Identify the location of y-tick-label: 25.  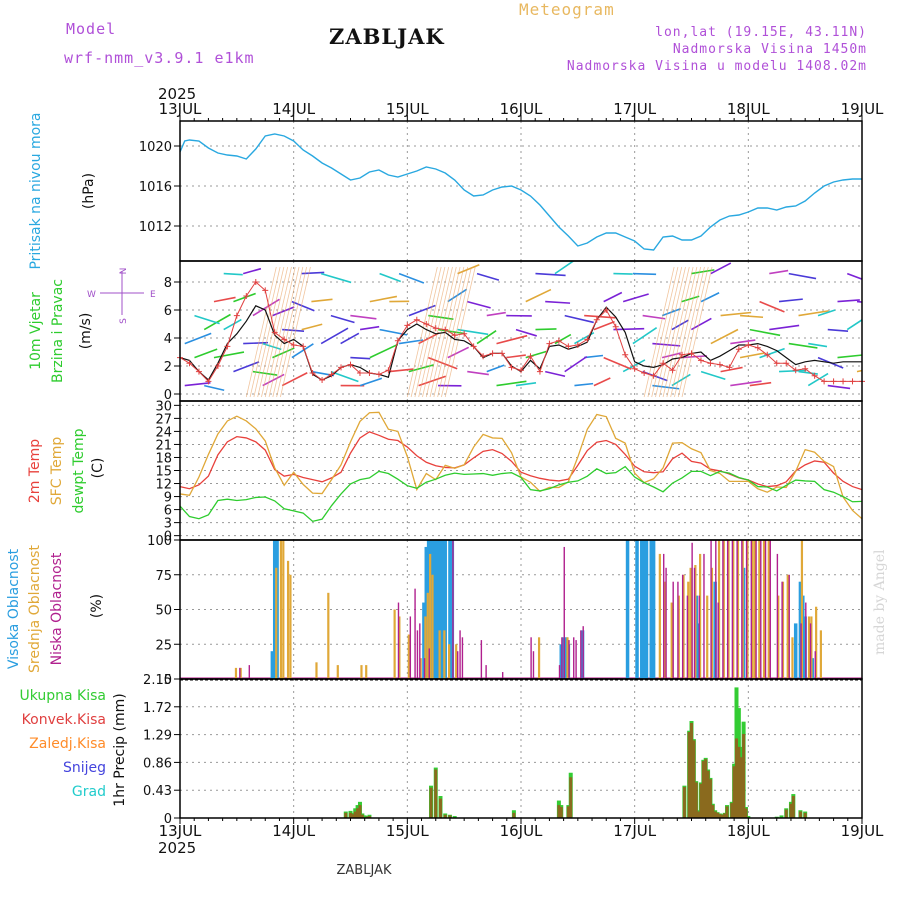
(163, 645).